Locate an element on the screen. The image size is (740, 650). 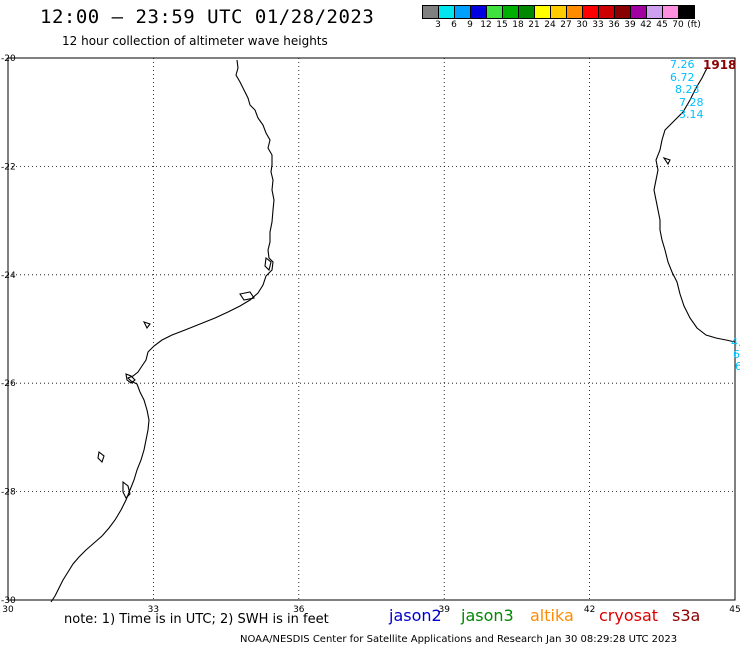
satellite-label-cryosat: cryosat is located at coordinates (629, 615).